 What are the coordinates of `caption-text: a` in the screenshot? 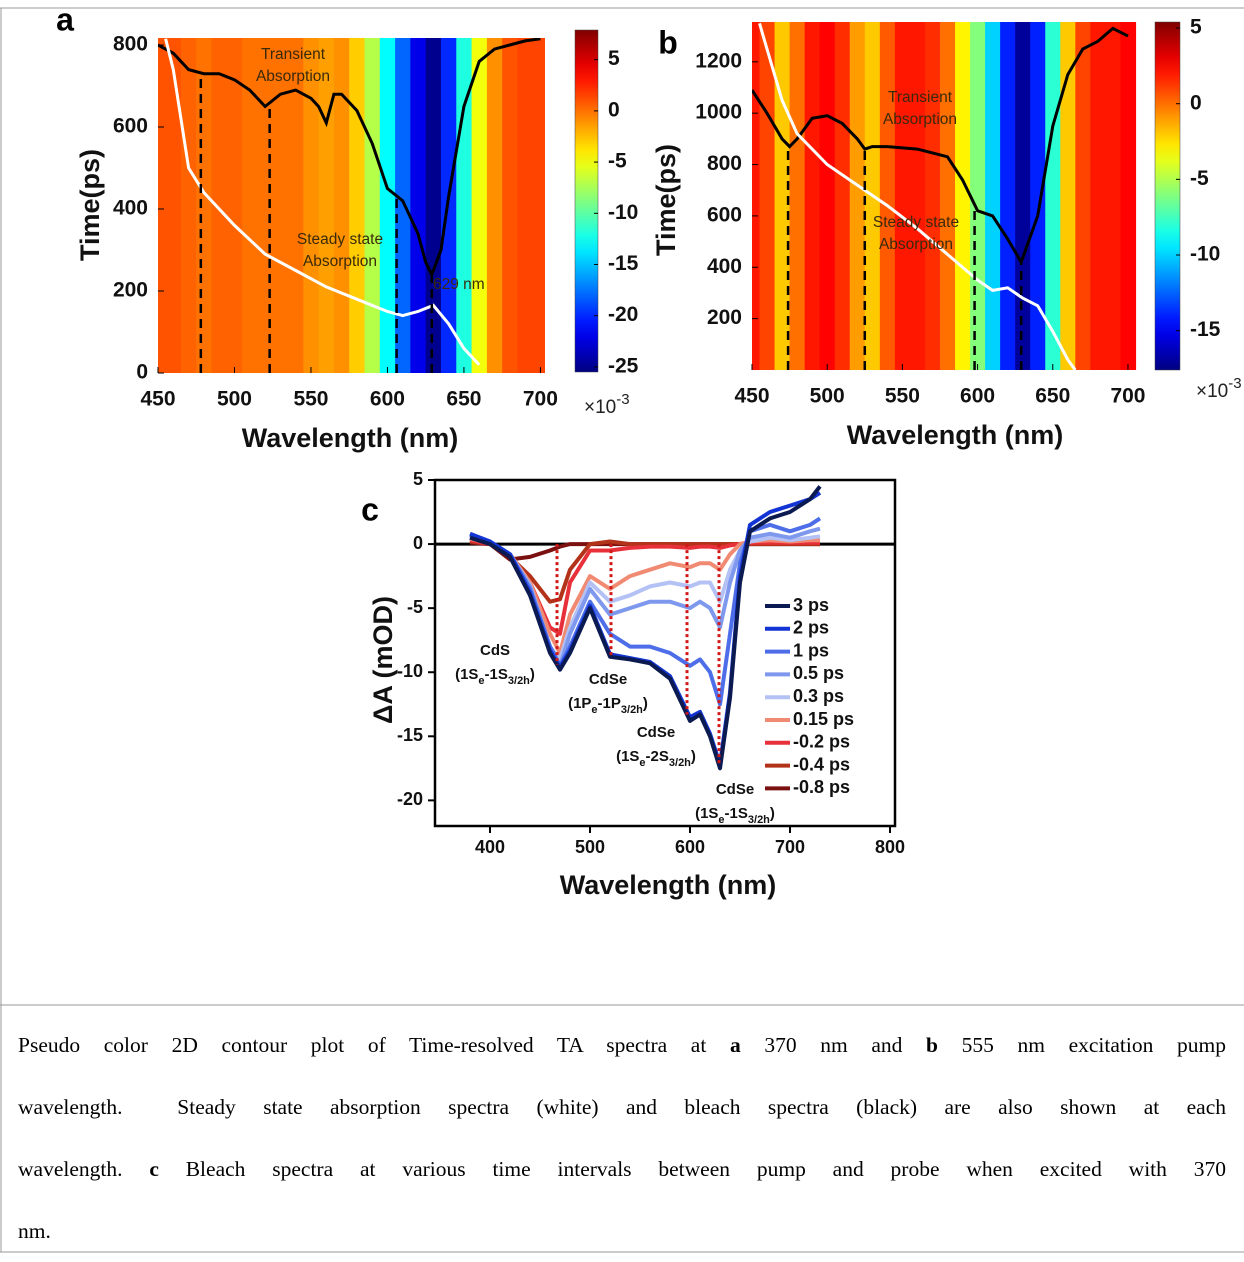 It's located at (735, 1045).